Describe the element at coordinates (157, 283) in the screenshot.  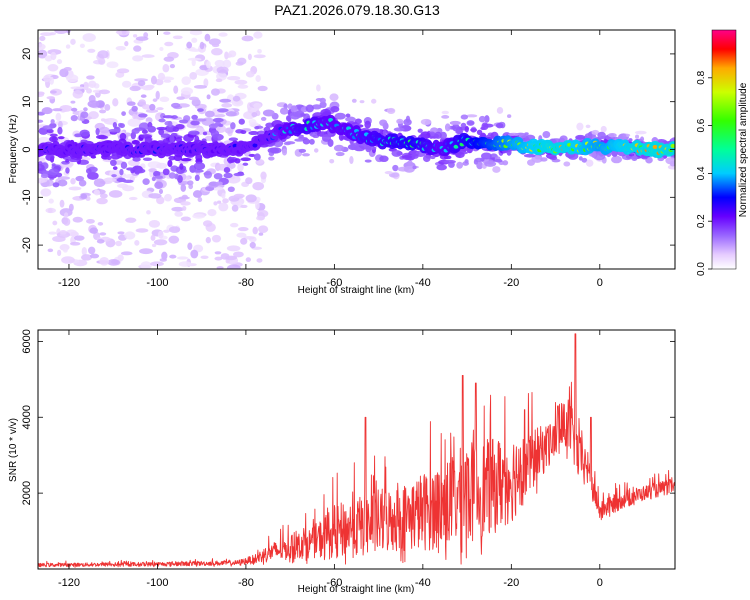
I see `spectrogram-x-tick-label: -100` at that location.